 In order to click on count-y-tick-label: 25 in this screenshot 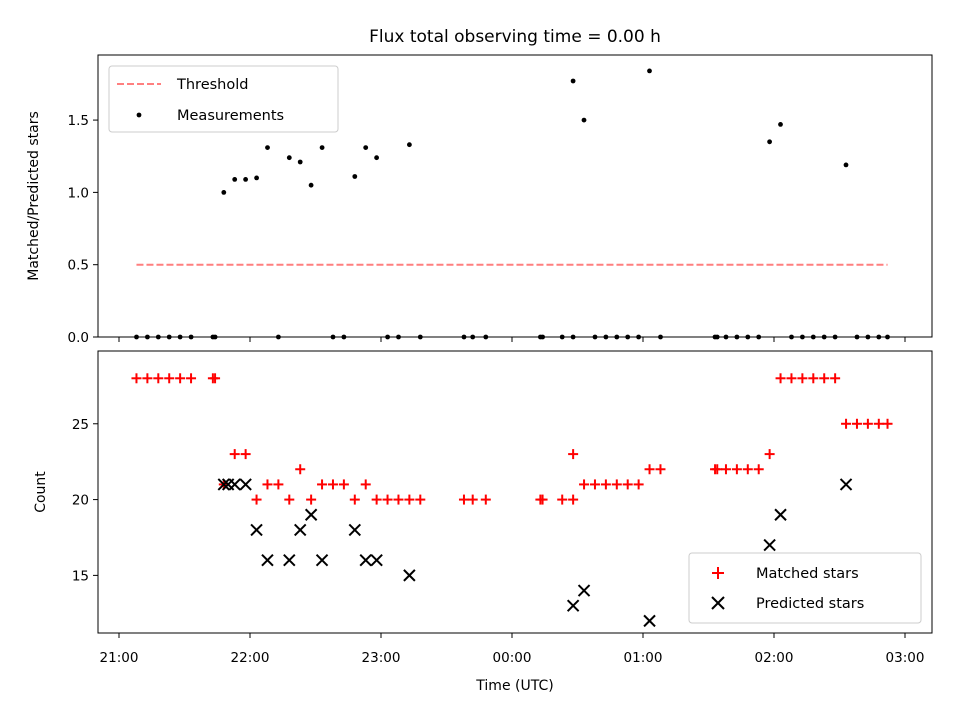, I will do `click(80, 425)`.